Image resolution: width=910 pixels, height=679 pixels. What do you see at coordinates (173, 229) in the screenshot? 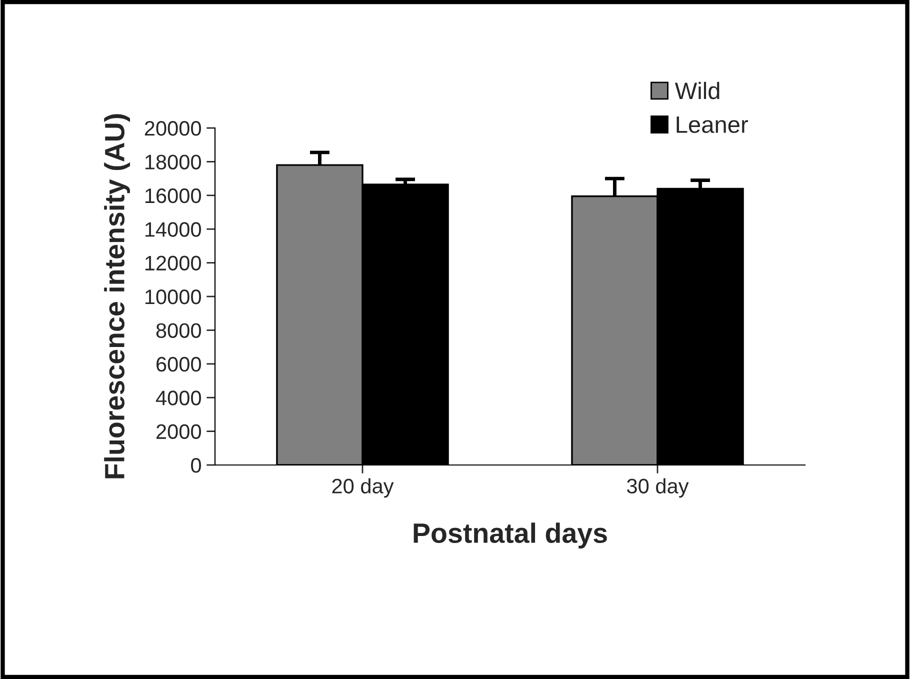
I see `y-tick-label: 14000` at bounding box center [173, 229].